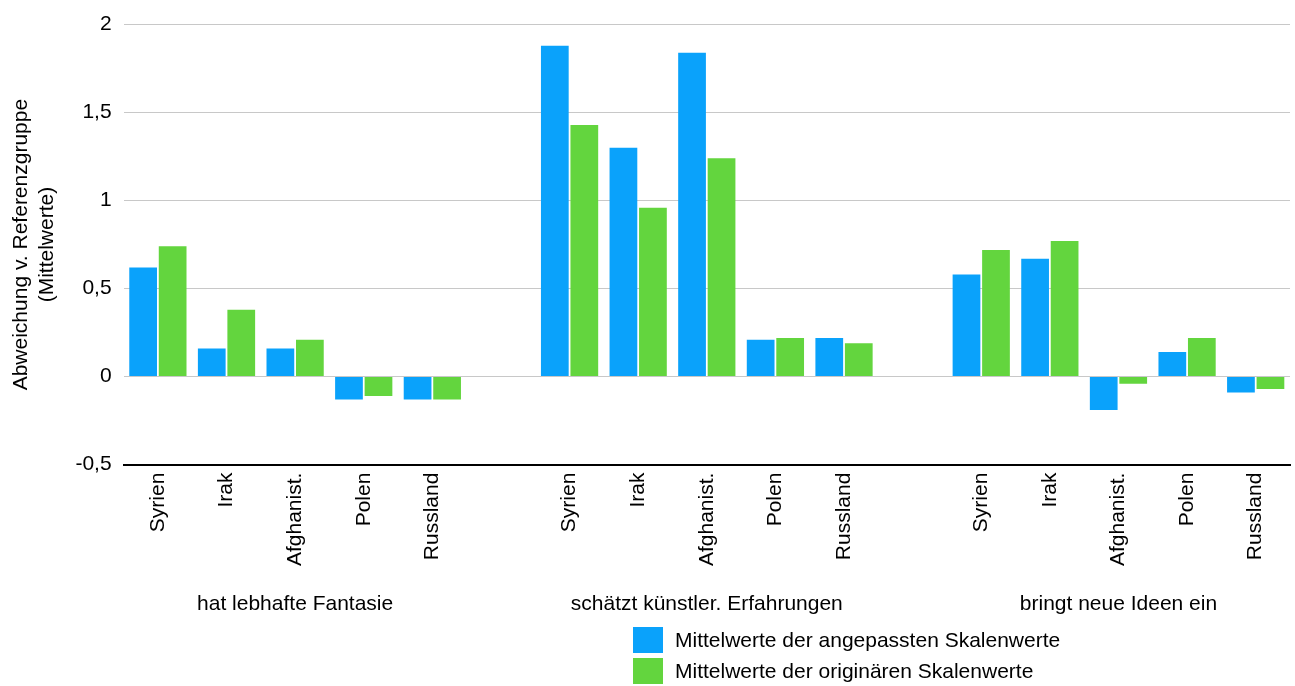 The width and height of the screenshot is (1295, 686). I want to click on y-tick-label: -0,5, so click(93, 463).